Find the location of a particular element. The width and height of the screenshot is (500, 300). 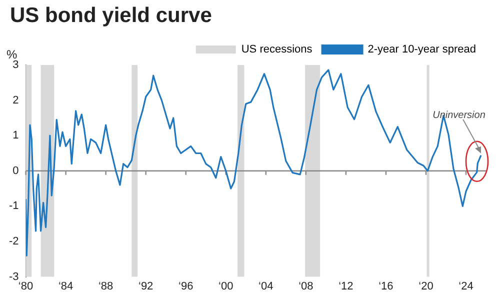

x-tick-label: ‘92 is located at coordinates (146, 286).